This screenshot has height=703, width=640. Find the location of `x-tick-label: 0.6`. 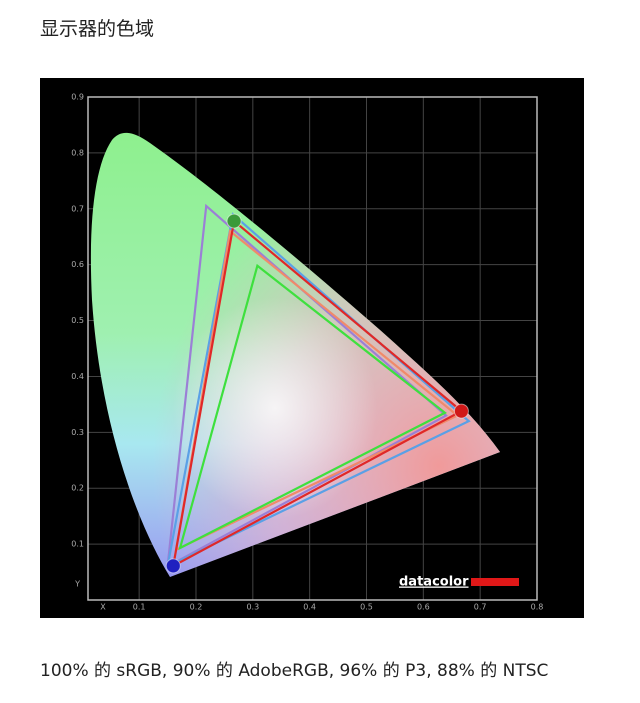

x-tick-label: 0.6 is located at coordinates (423, 607).